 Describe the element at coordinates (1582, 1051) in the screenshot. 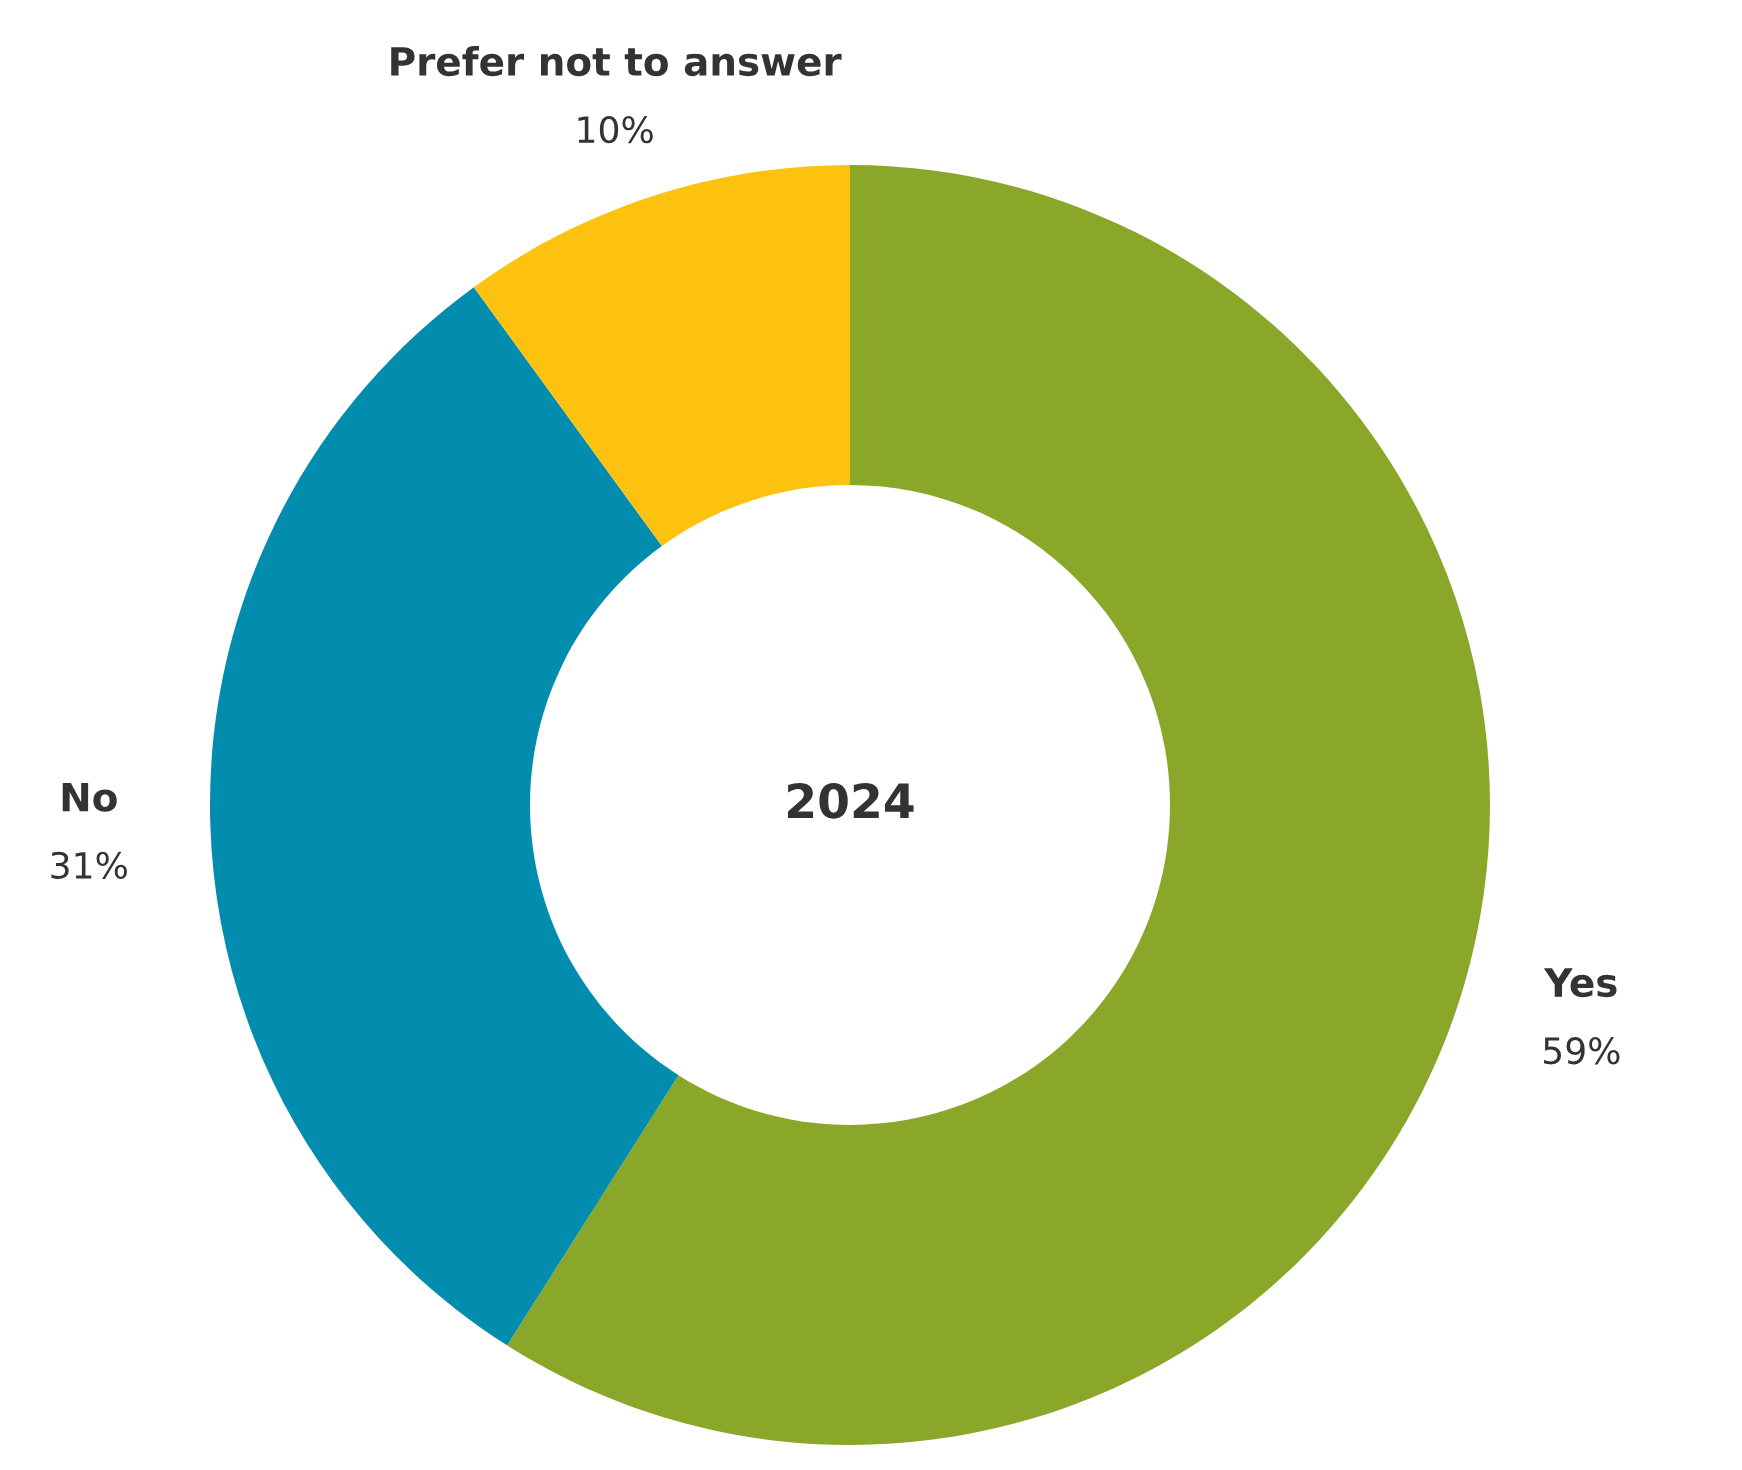

I see `data-label: 59%` at that location.